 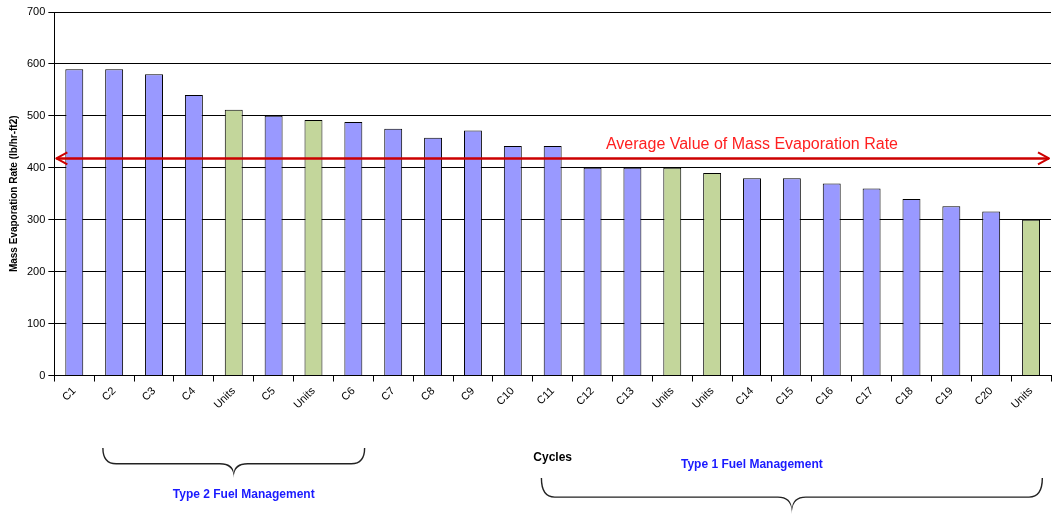 What do you see at coordinates (784, 396) in the screenshot?
I see `x-tick-label: C15` at bounding box center [784, 396].